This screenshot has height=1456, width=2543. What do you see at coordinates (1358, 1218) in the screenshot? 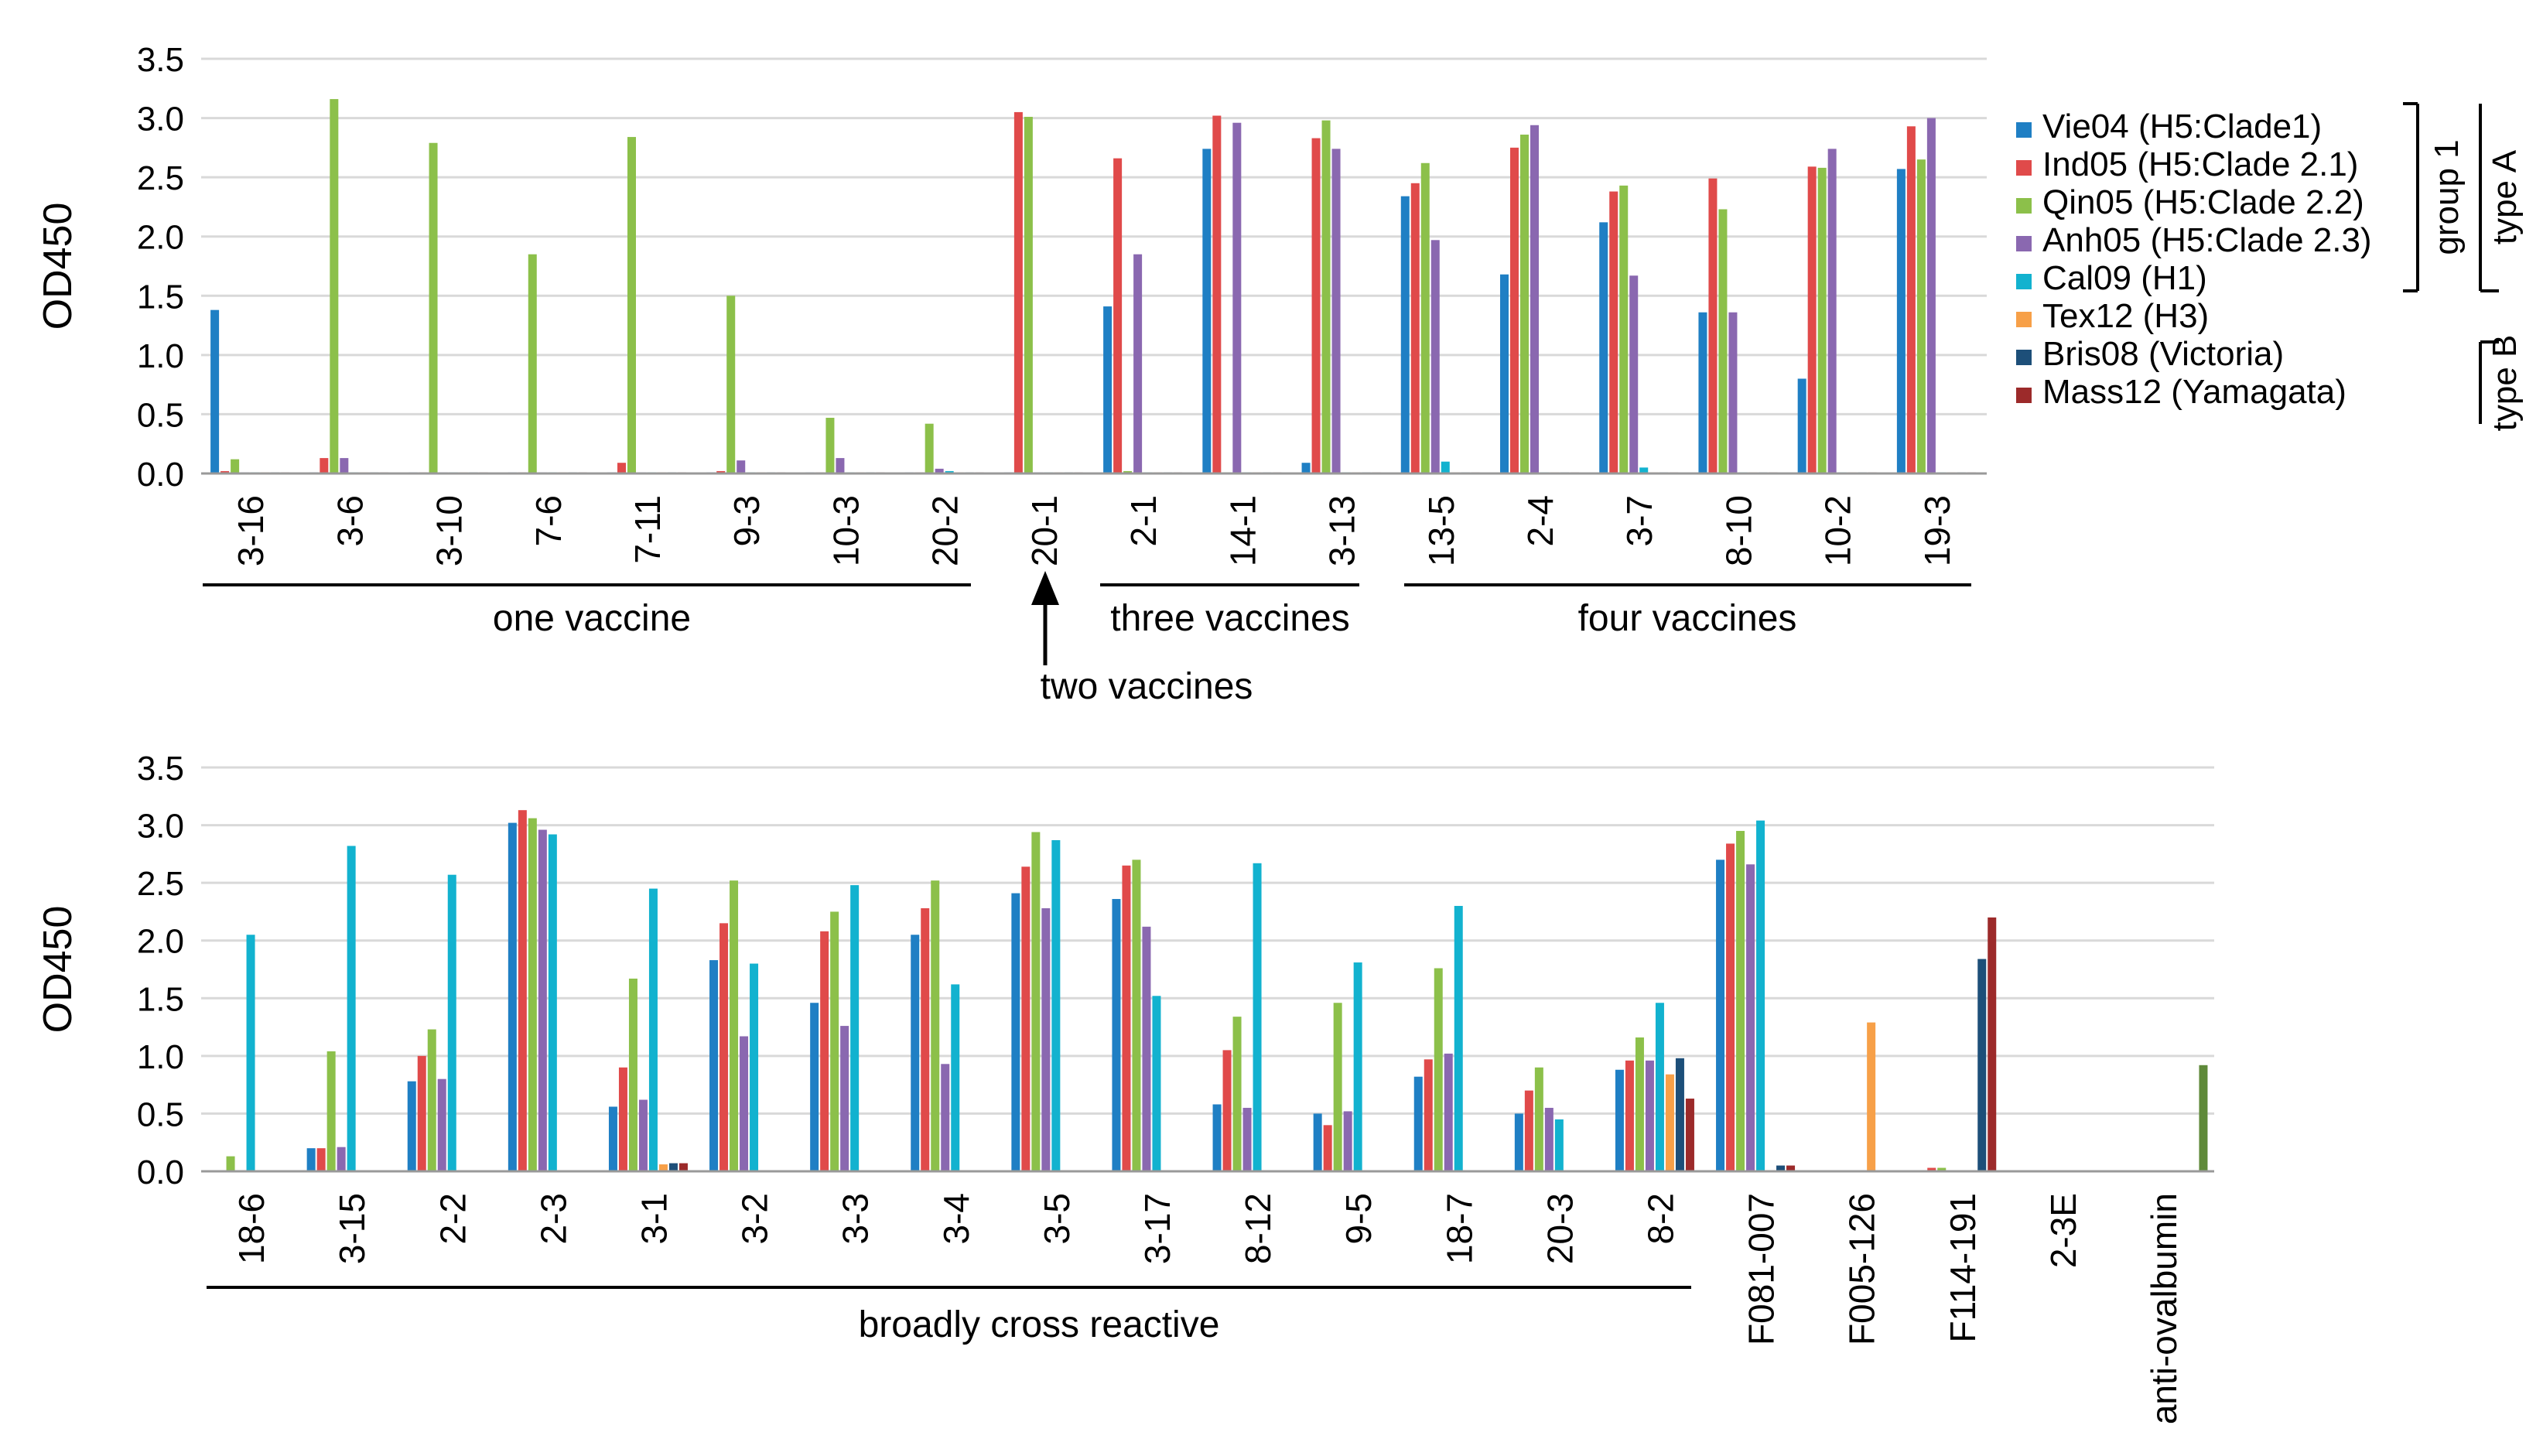
I see `bottom-category-label: 9-5` at bounding box center [1358, 1218].